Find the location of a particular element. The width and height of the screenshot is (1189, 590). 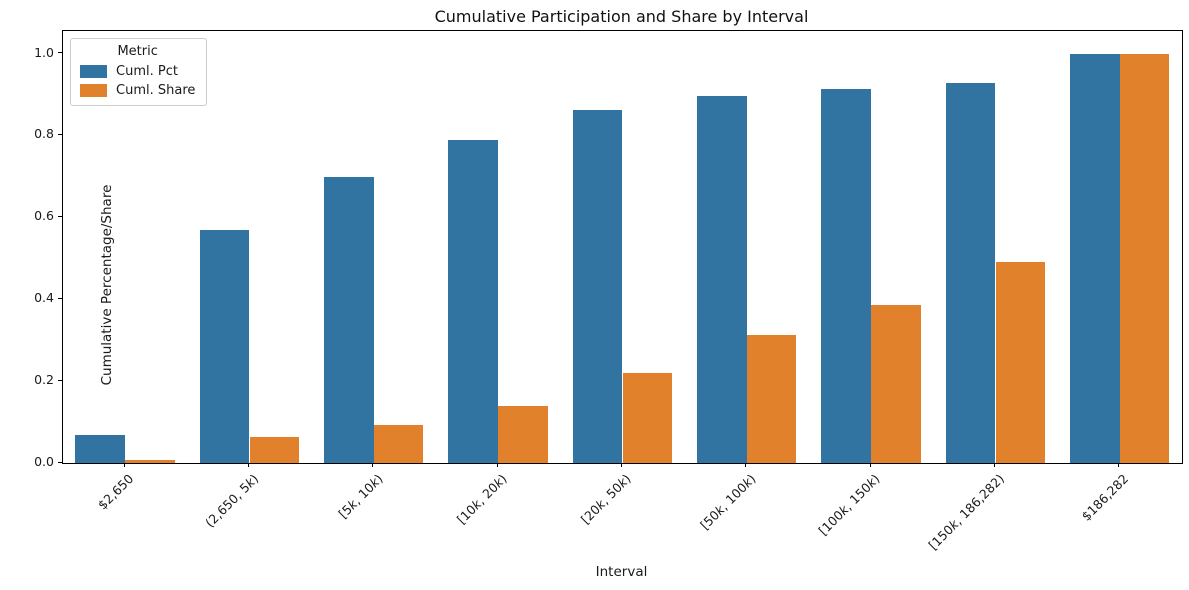

y-tick-label: 1.0 is located at coordinates (44, 52).